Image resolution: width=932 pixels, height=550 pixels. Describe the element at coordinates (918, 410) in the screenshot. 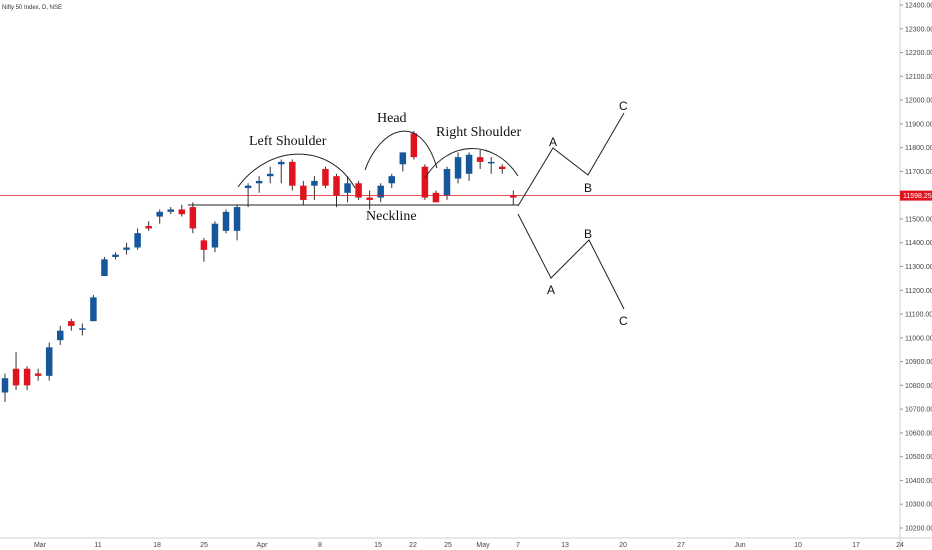

I see `y-tick-label: 10700.00` at that location.